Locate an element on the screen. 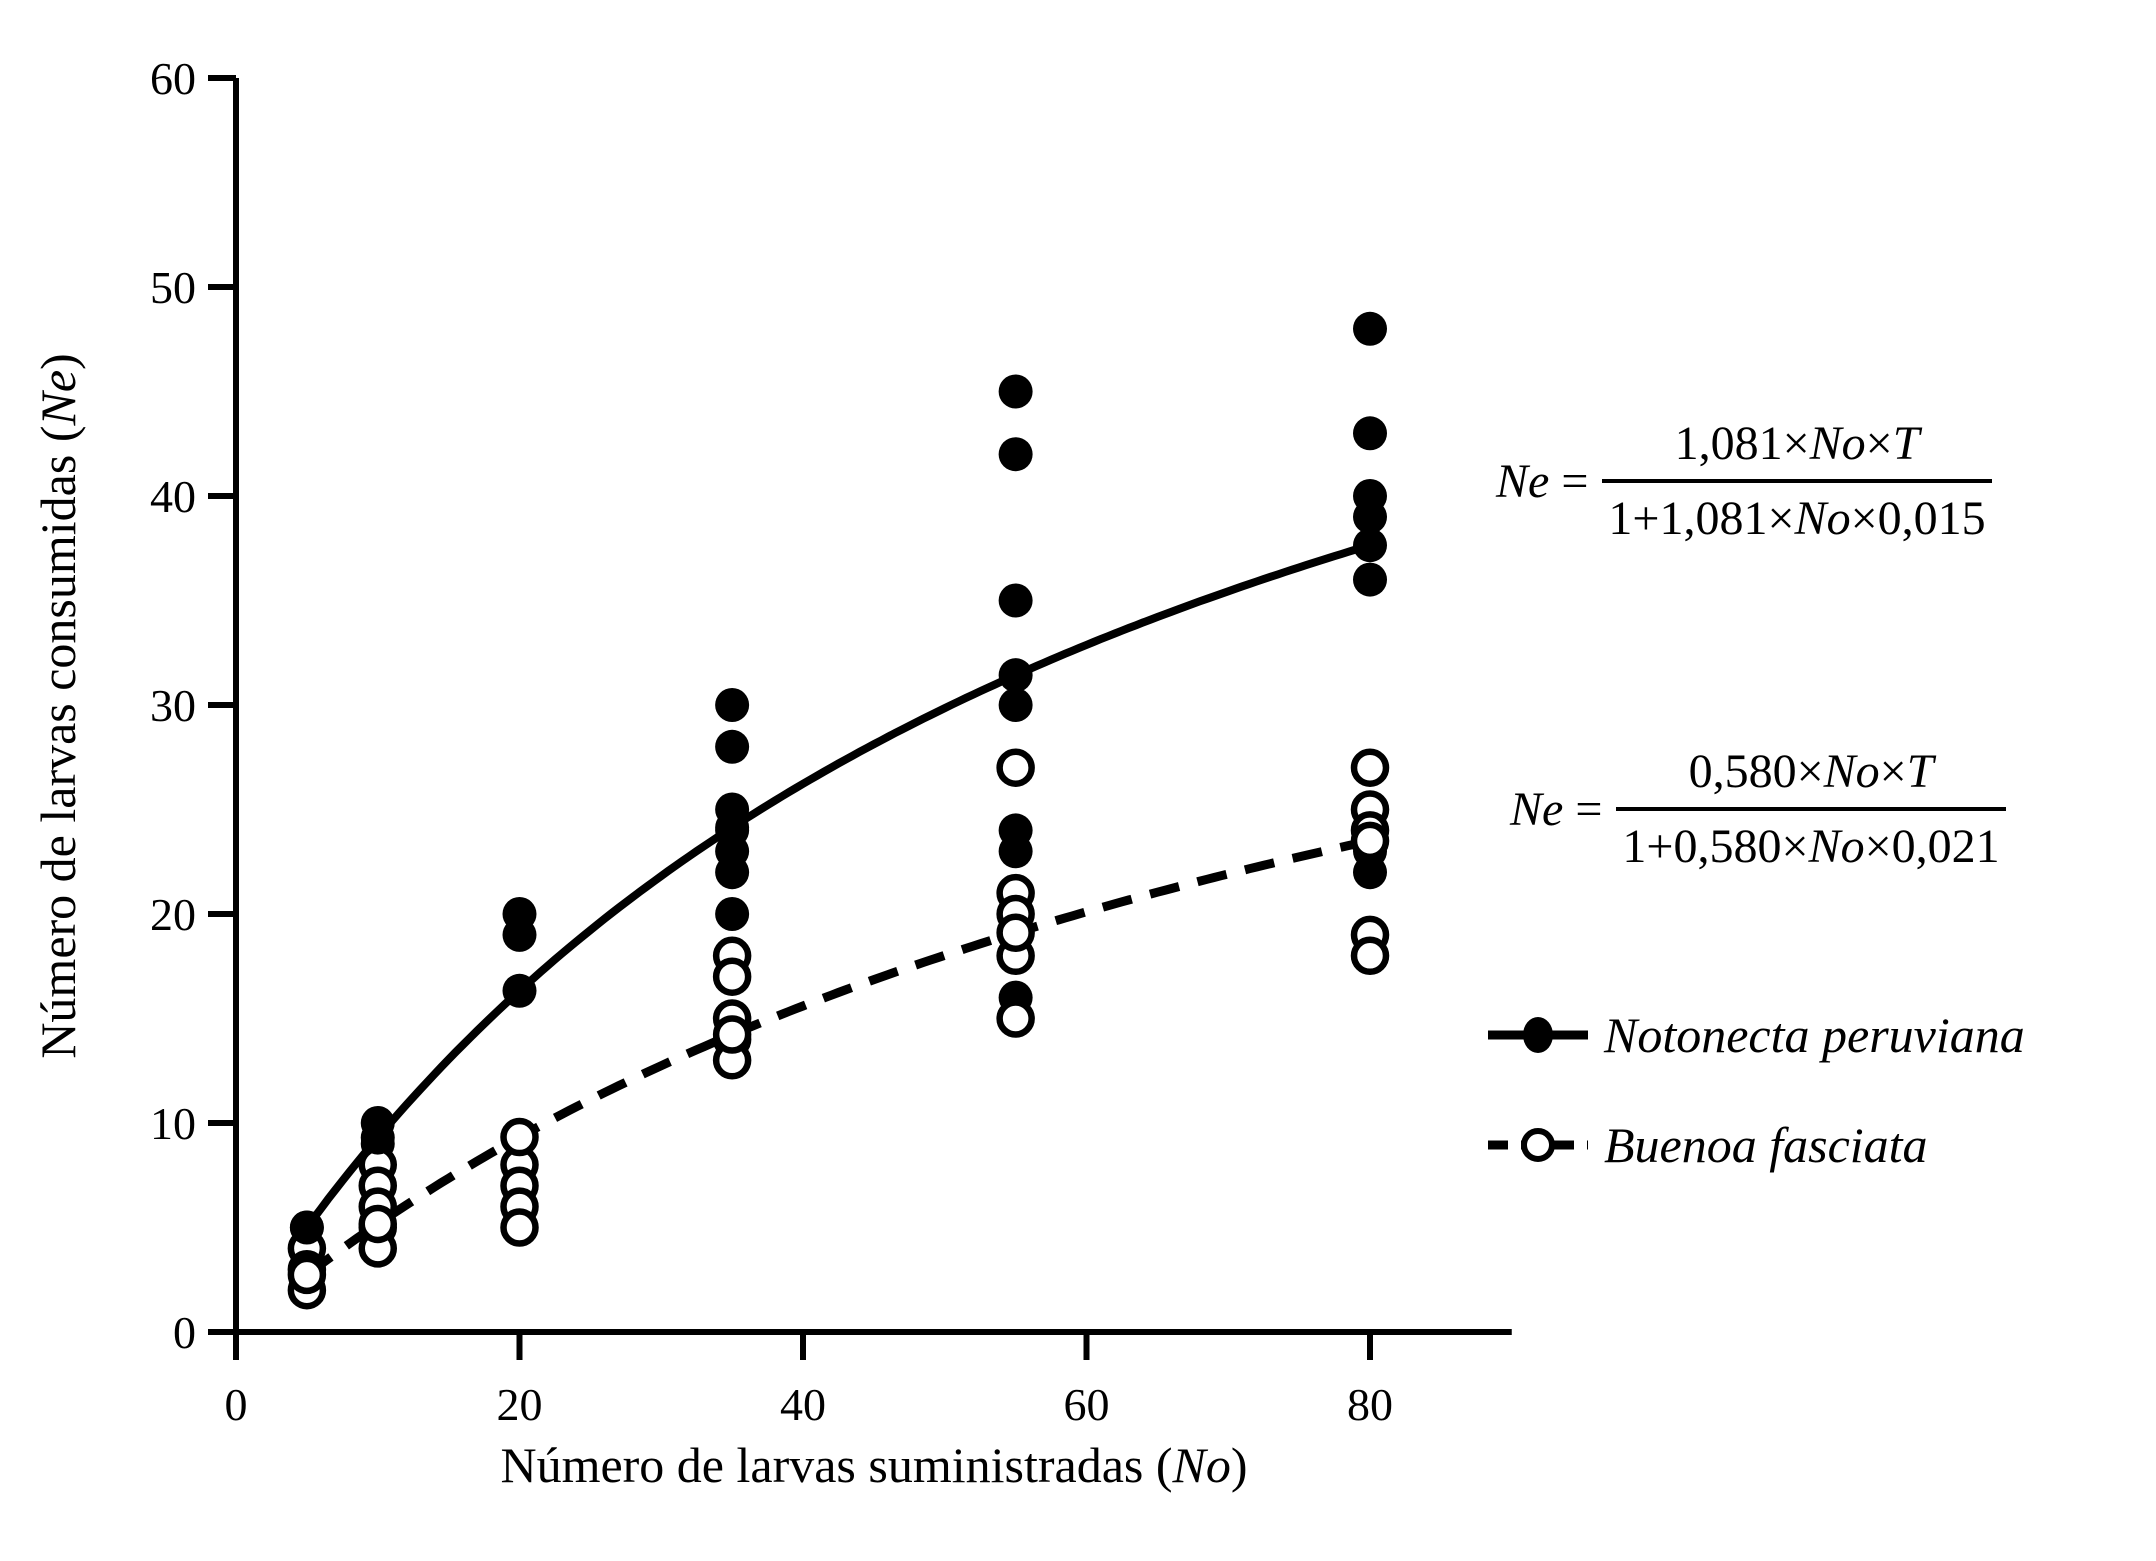 The height and width of the screenshot is (1561, 2156). x-tick-label: 60 is located at coordinates (1087, 1404).